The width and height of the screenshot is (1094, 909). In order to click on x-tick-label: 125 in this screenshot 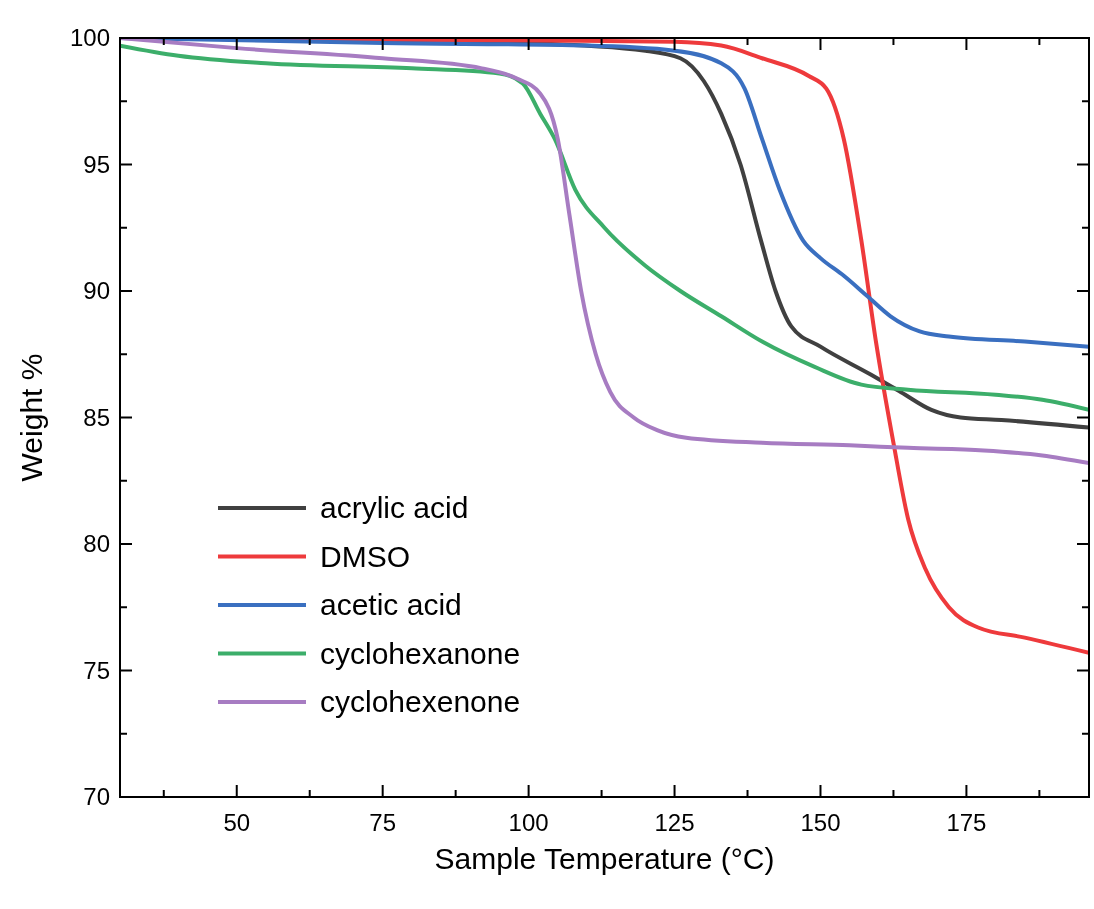, I will do `click(674, 822)`.